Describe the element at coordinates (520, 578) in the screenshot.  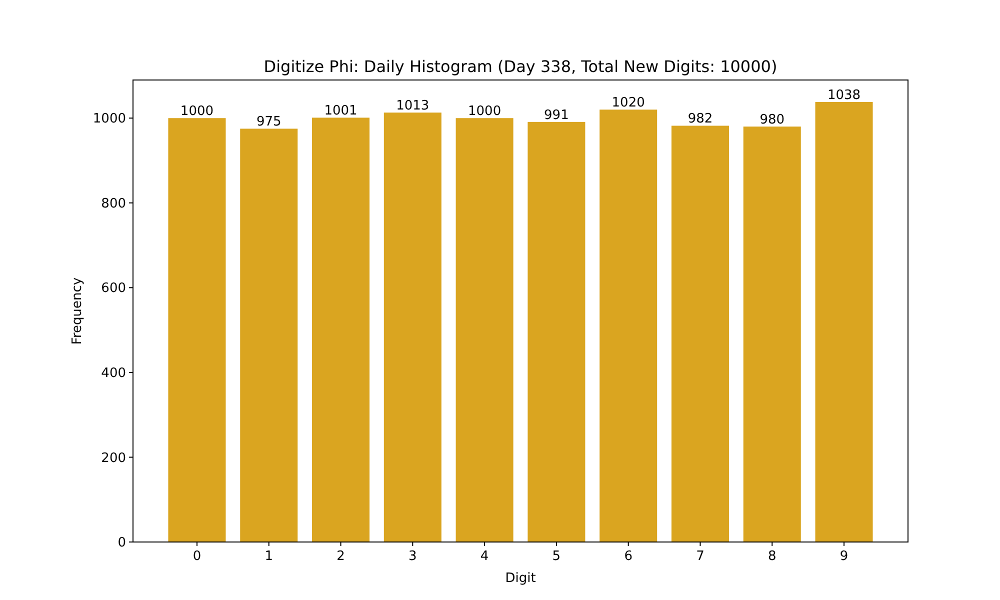
I see `x-axis-title: Digit` at that location.